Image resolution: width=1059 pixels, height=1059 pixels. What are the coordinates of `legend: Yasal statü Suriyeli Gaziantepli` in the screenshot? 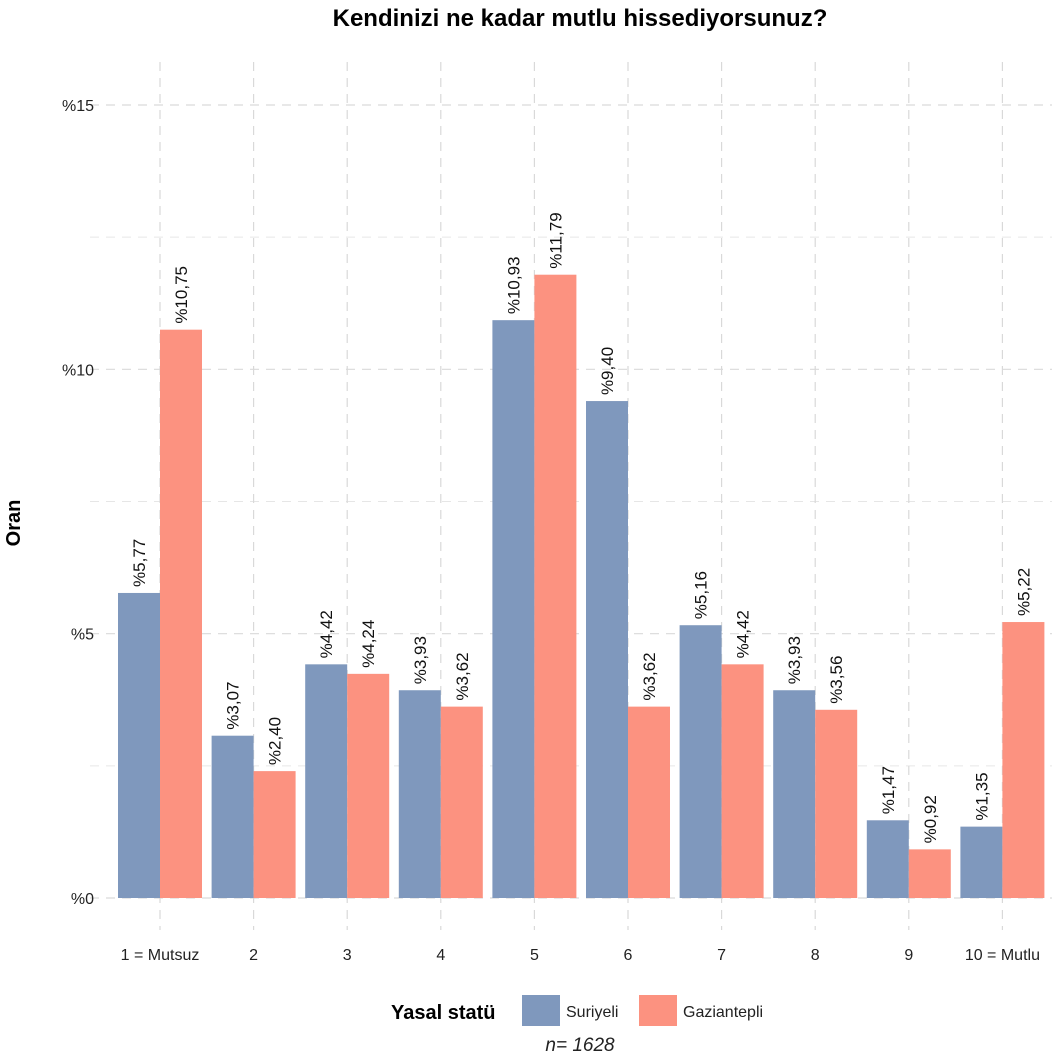 It's located at (577, 1010).